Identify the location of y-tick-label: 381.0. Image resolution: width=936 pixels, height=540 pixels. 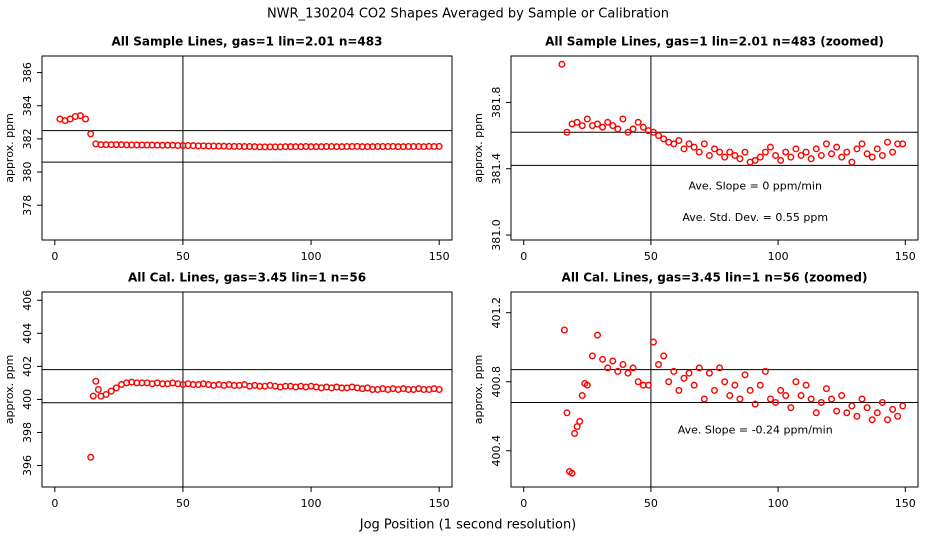
(496, 235).